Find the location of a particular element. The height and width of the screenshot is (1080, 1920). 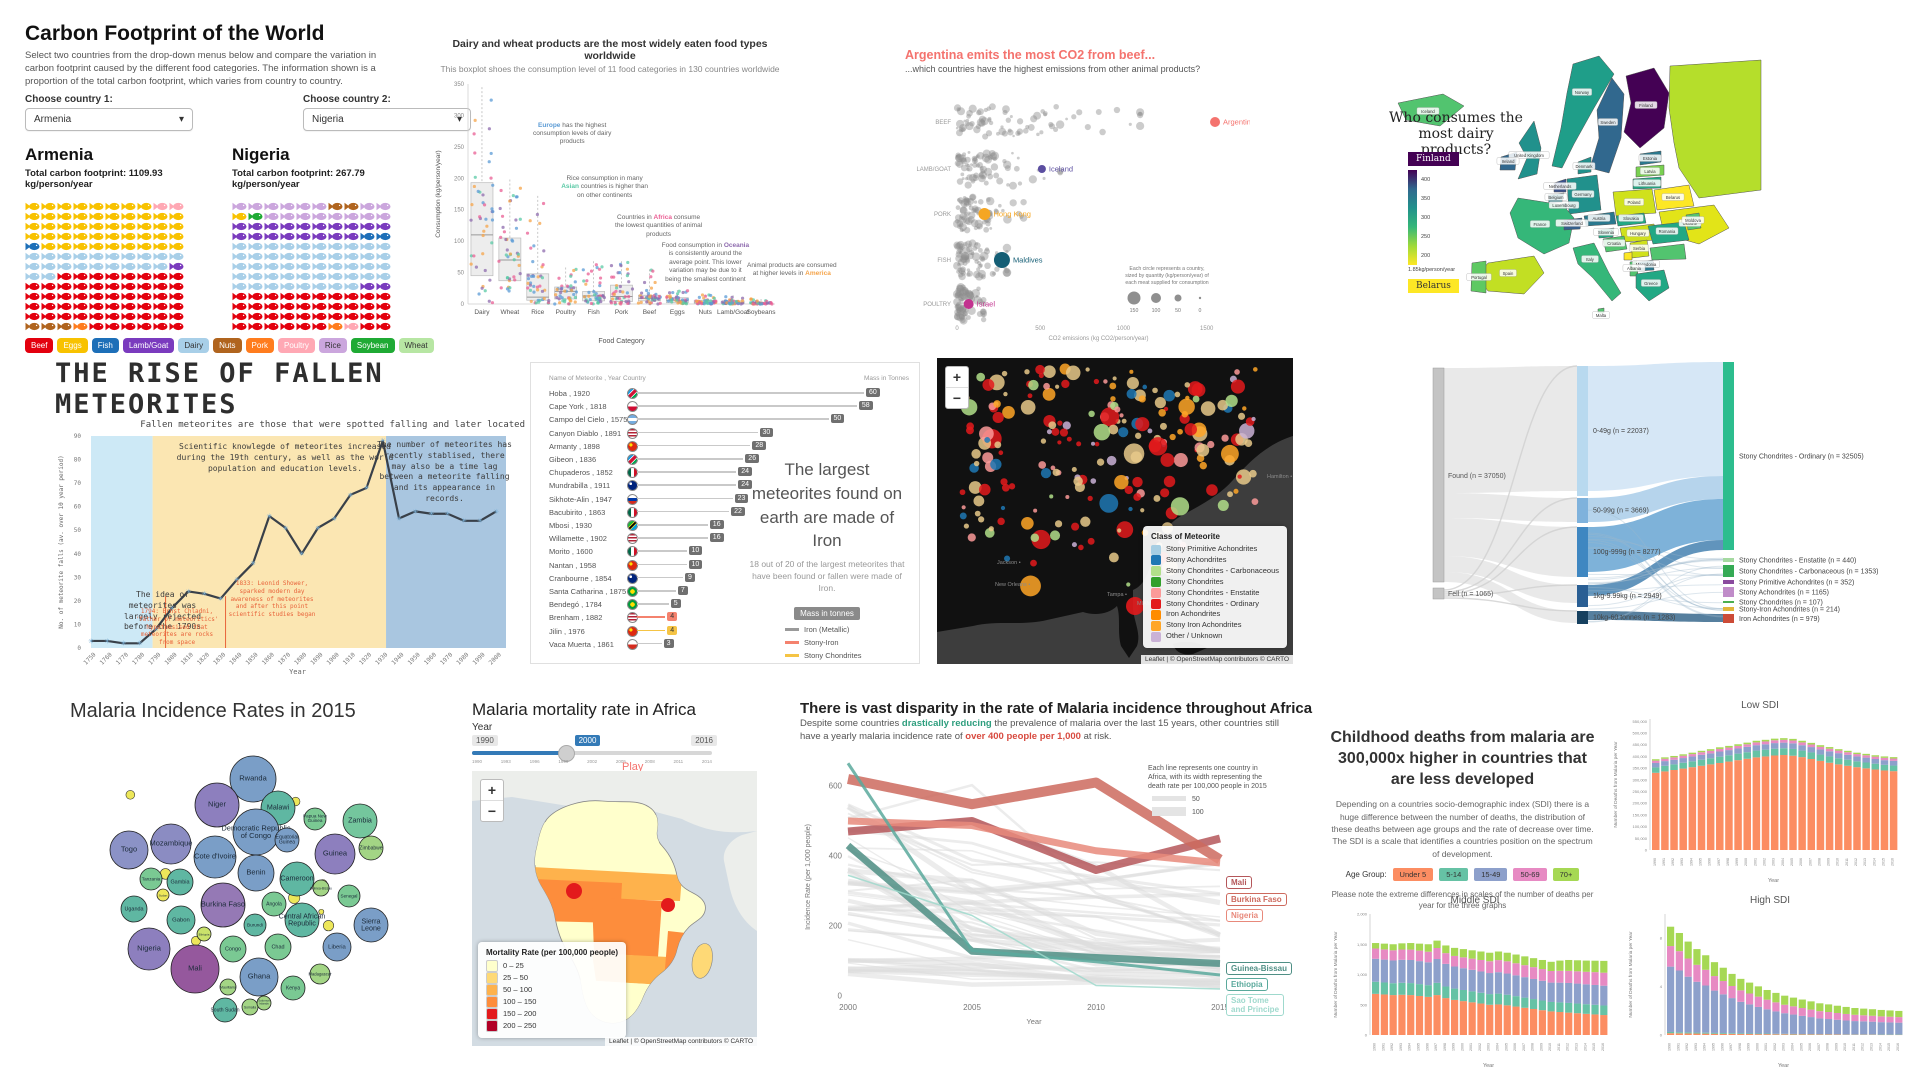

bubble-zimbabwe is located at coordinates (371, 848).